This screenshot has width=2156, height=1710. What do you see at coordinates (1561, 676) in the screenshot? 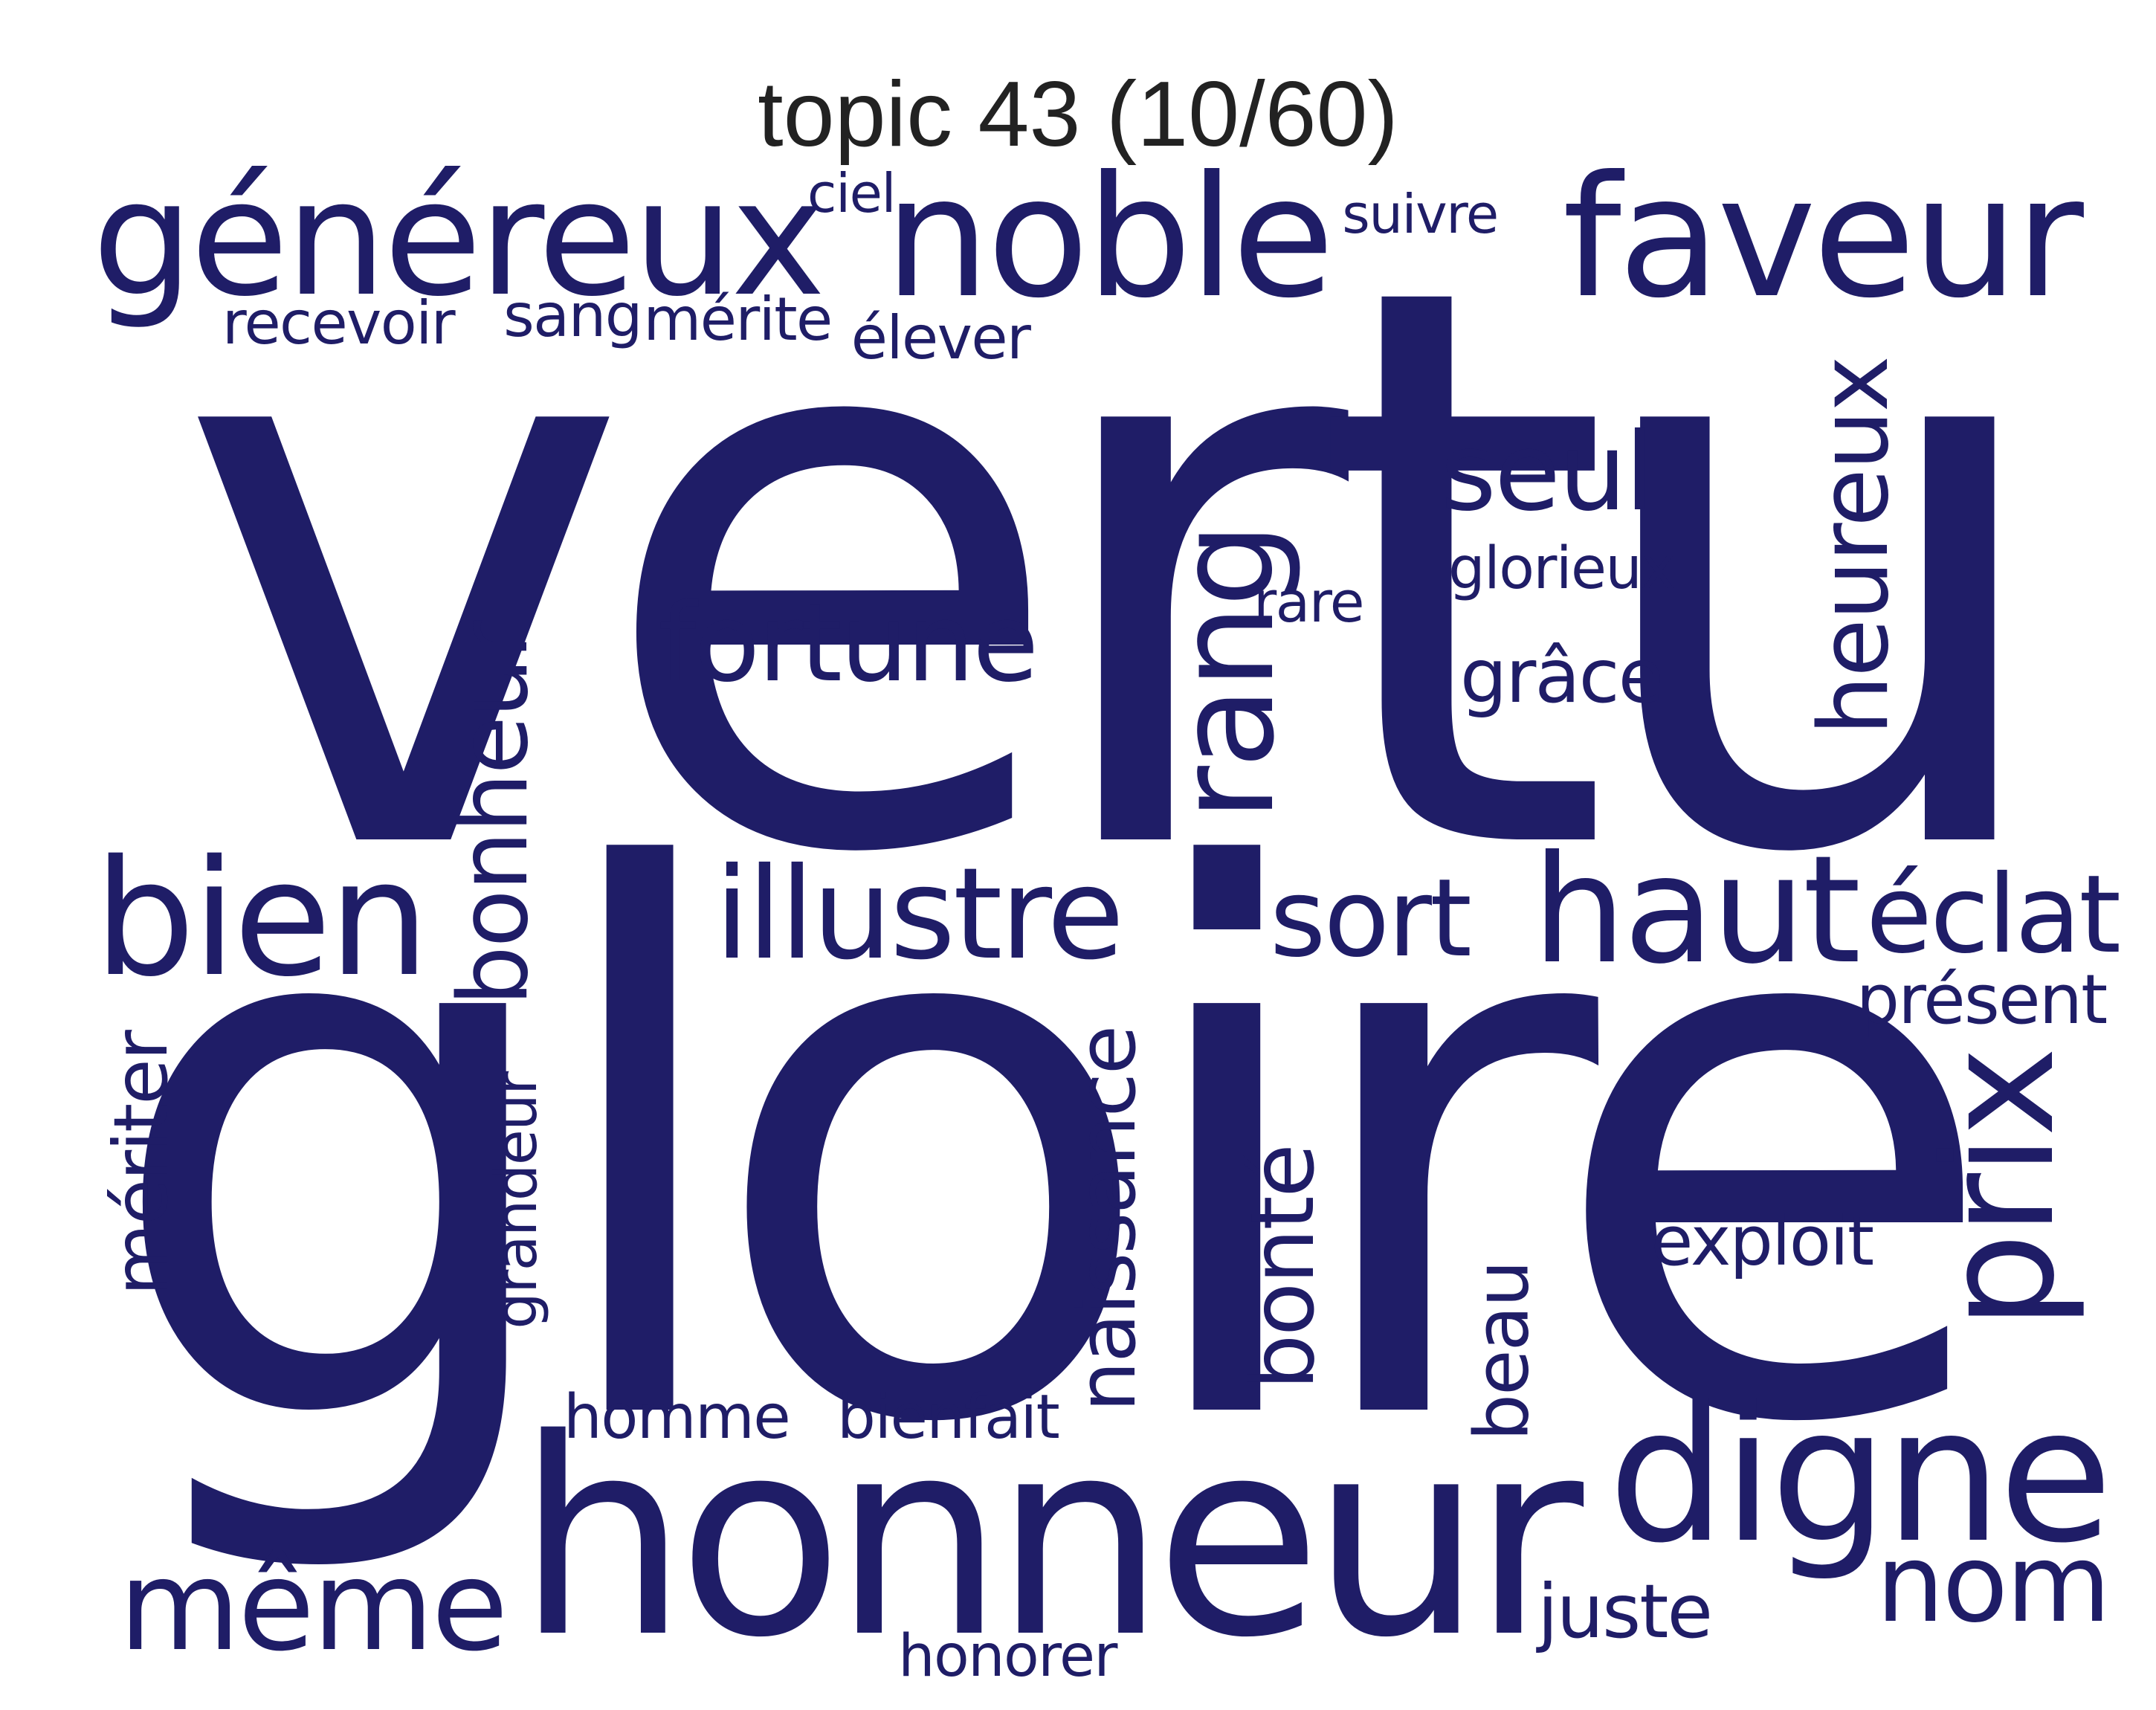
I see `word-grace: grâce` at bounding box center [1561, 676].